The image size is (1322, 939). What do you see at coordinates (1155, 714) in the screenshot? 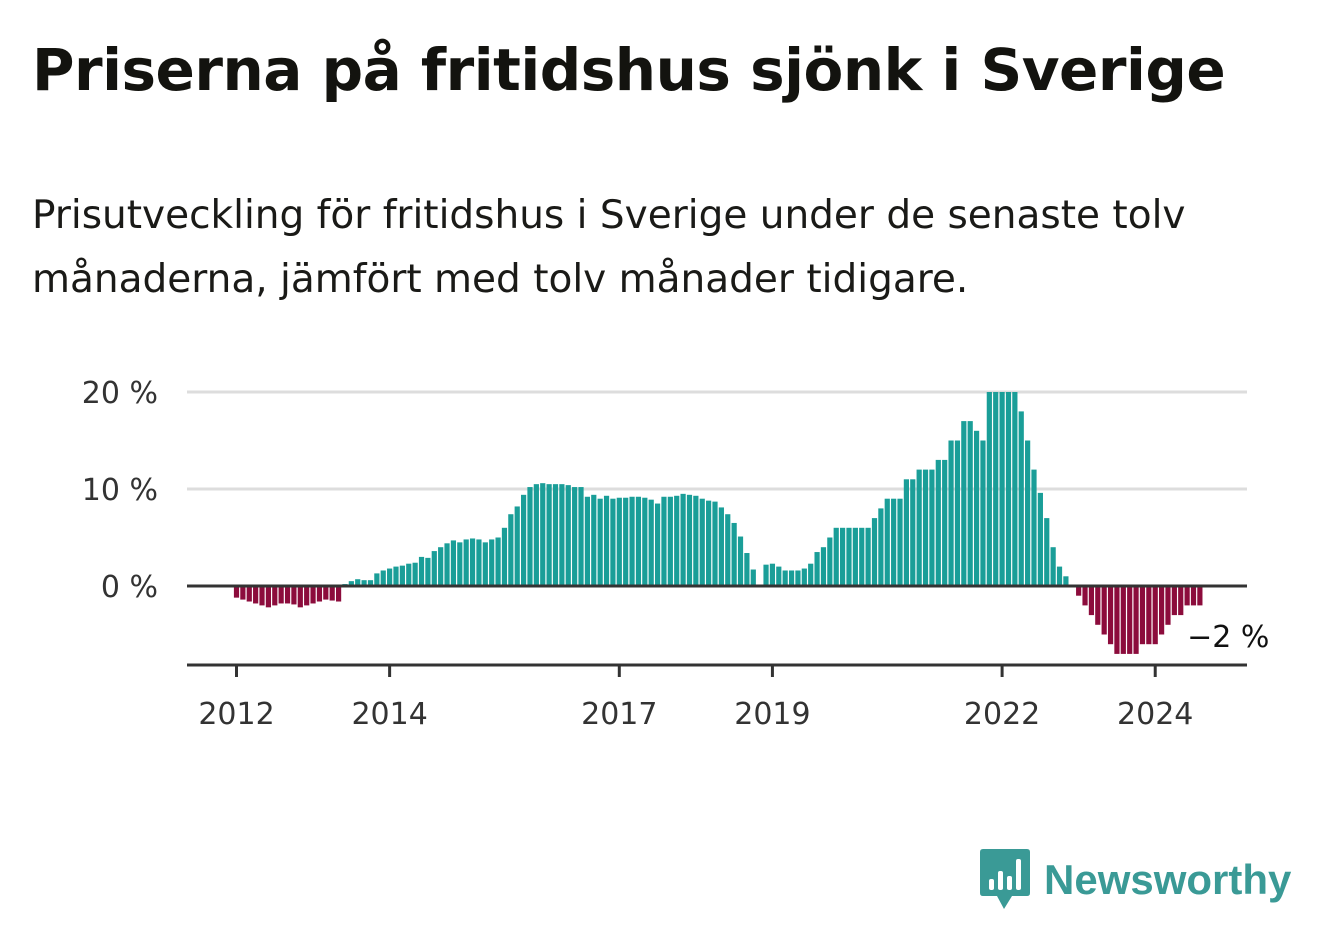
I see `x-tick-label: 2024` at bounding box center [1155, 714].